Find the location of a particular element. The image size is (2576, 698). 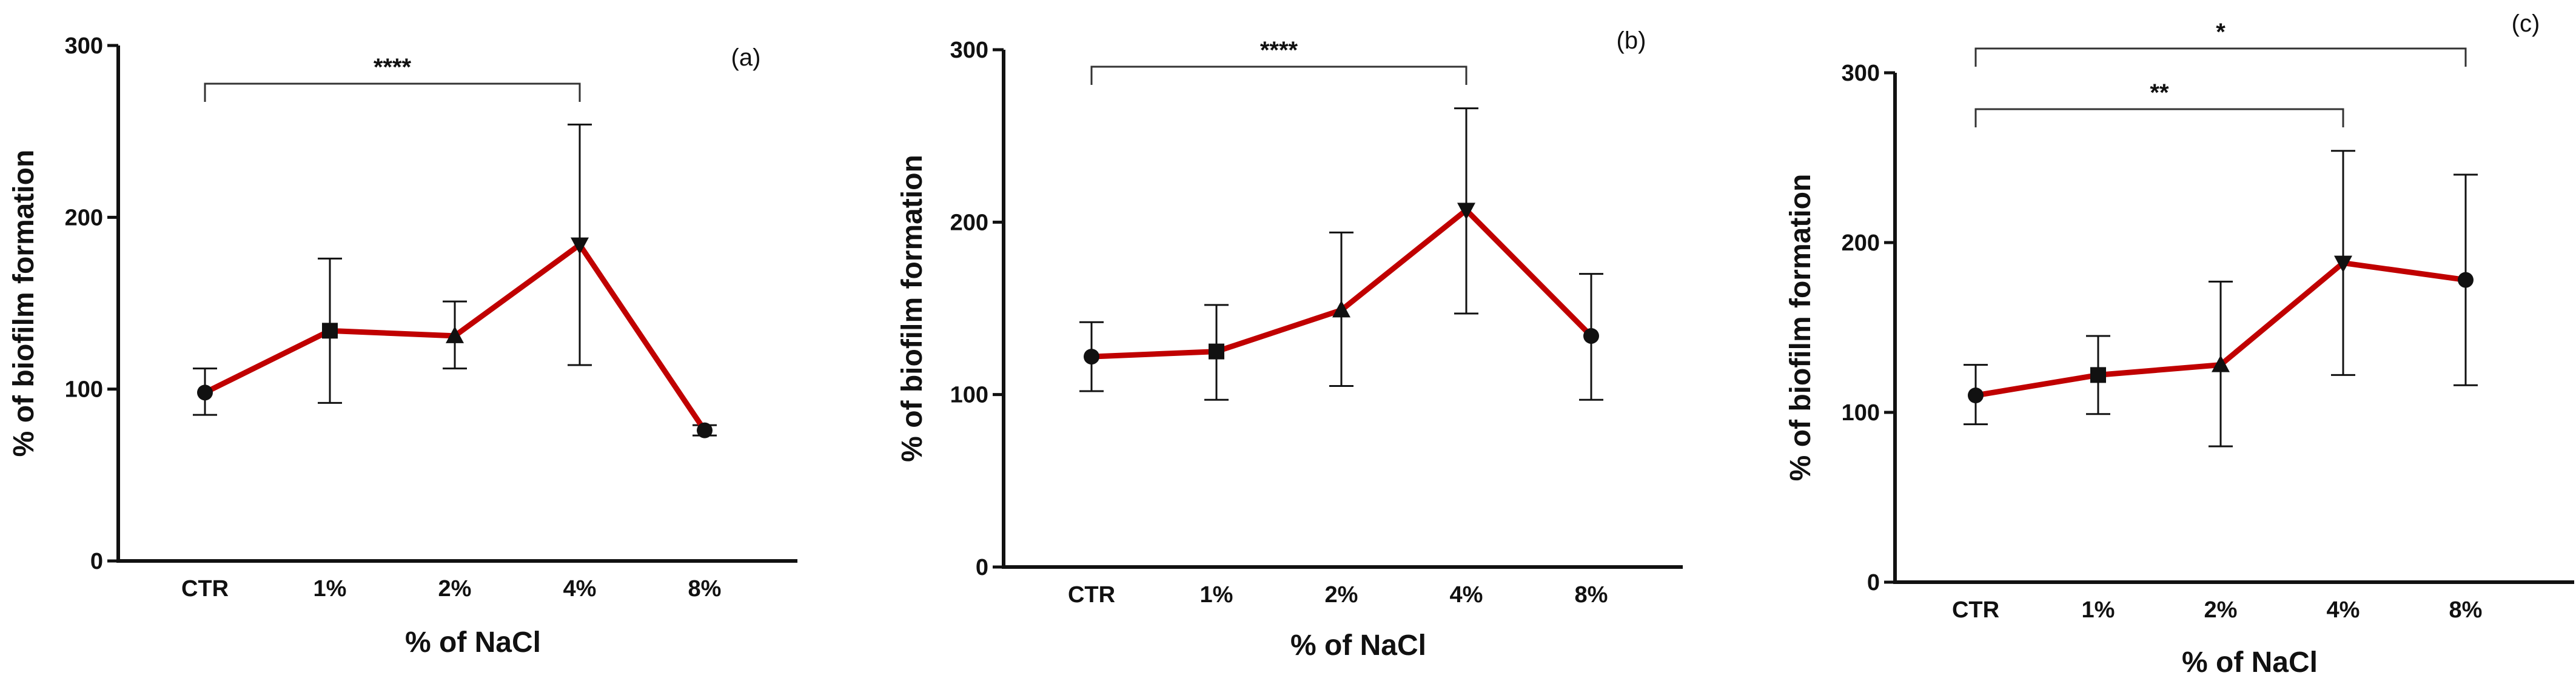

panel-label: (c) is located at coordinates (2526, 23).